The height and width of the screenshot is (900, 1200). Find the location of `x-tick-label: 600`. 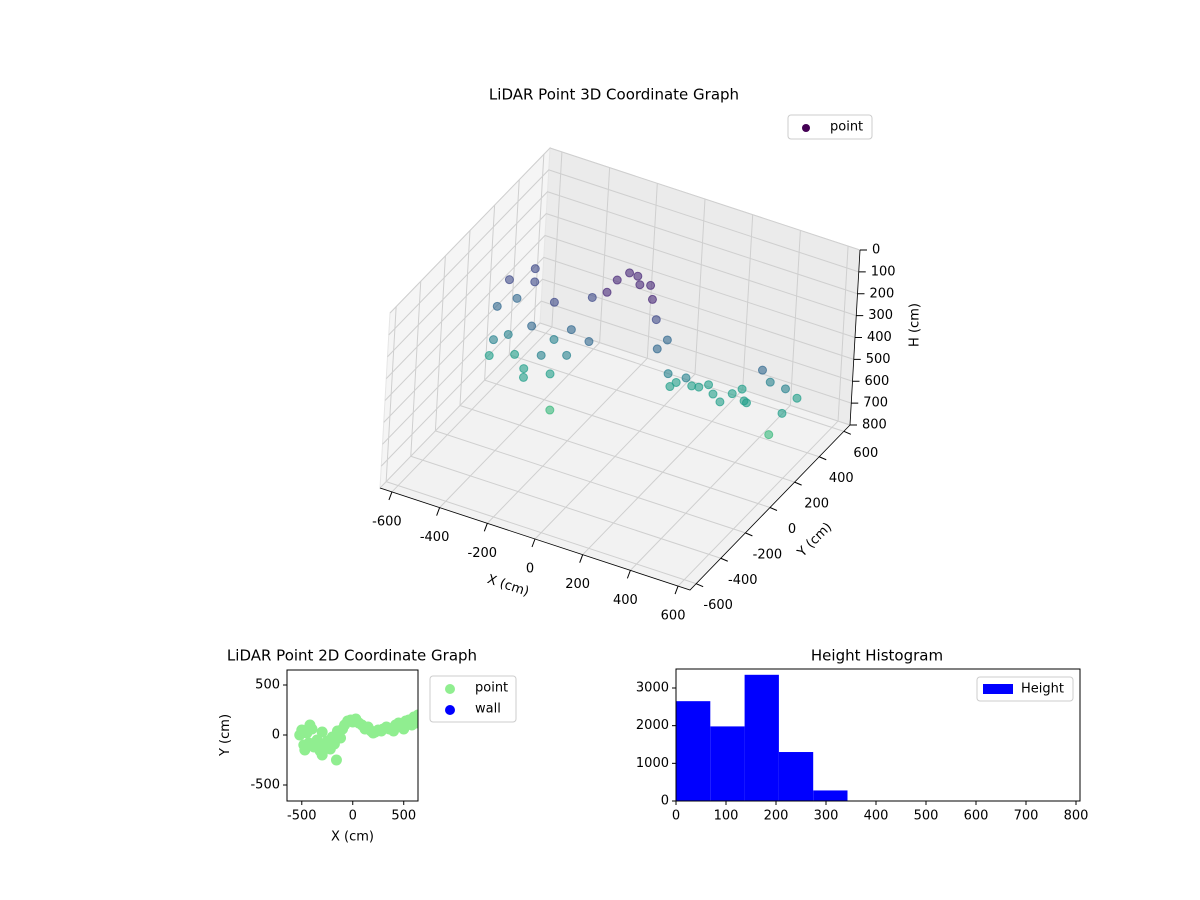

x-tick-label: 600 is located at coordinates (673, 616).